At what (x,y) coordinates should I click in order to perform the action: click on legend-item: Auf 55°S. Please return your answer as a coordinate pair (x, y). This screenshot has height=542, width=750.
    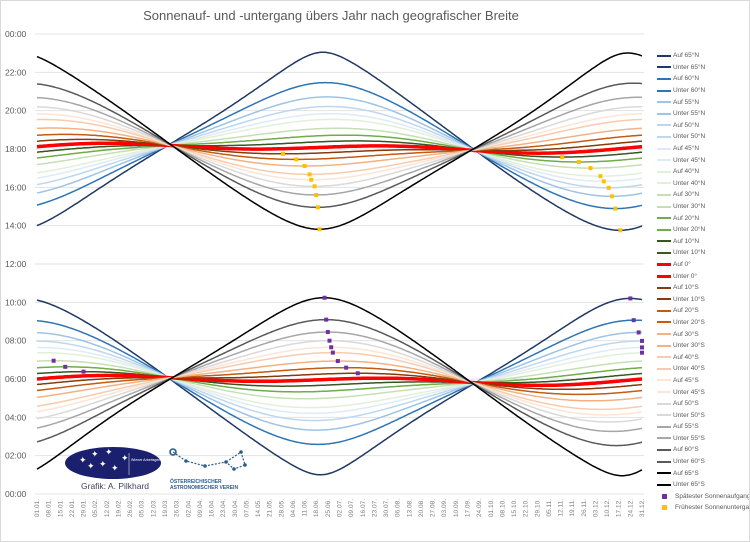
    Looking at the image, I should click on (703, 427).